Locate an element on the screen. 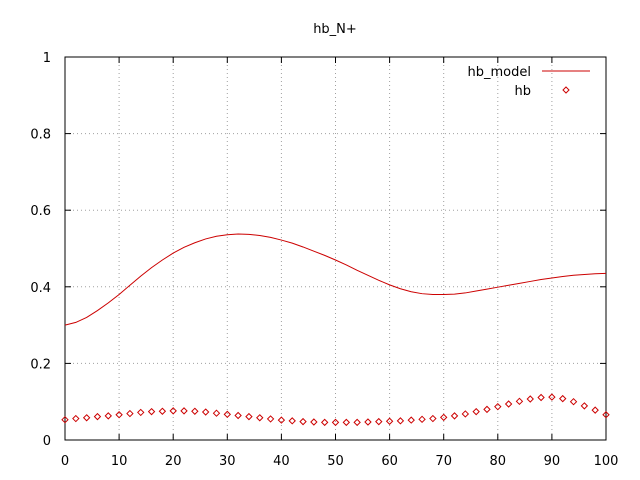 This screenshot has height=480, width=640. x-tick-label: 60 is located at coordinates (389, 461).